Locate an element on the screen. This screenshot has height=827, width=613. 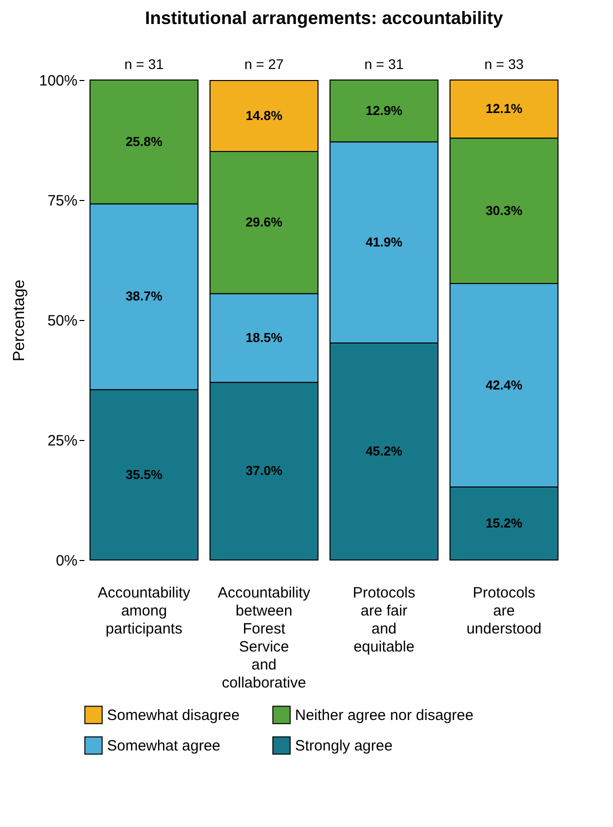
y-tick-label: 25% is located at coordinates (62, 441).